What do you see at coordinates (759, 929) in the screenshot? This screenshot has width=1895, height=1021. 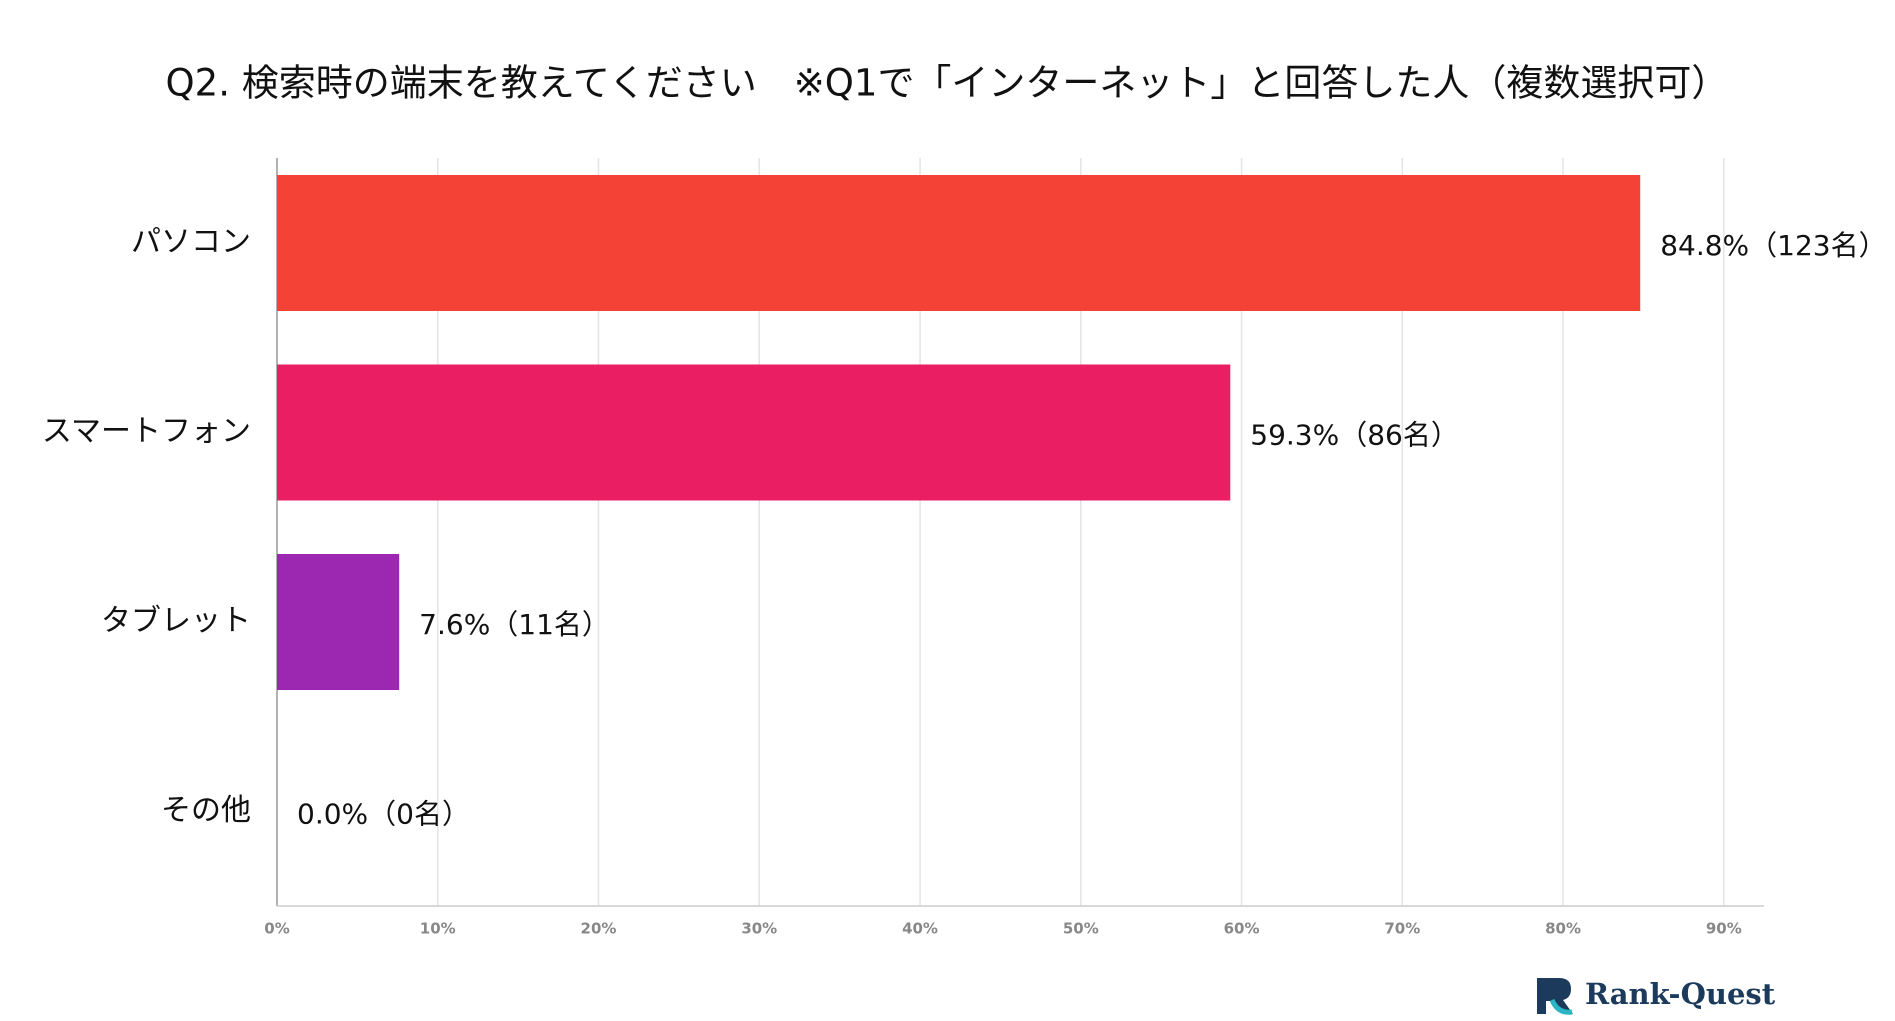 I see `x-tick-label: 30%` at bounding box center [759, 929].